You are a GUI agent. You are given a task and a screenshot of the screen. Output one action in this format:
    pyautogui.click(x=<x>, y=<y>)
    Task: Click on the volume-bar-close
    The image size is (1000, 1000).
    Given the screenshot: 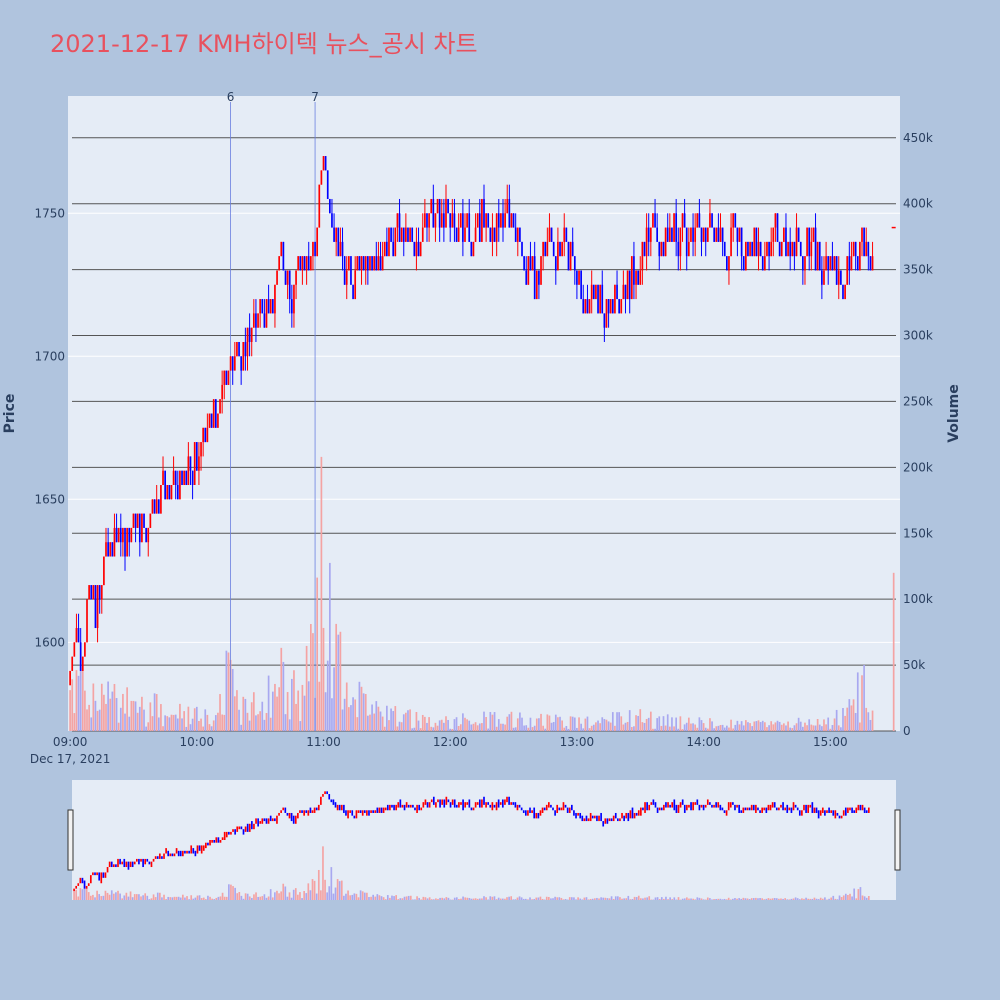 What is the action you would take?
    pyautogui.click(x=893, y=651)
    